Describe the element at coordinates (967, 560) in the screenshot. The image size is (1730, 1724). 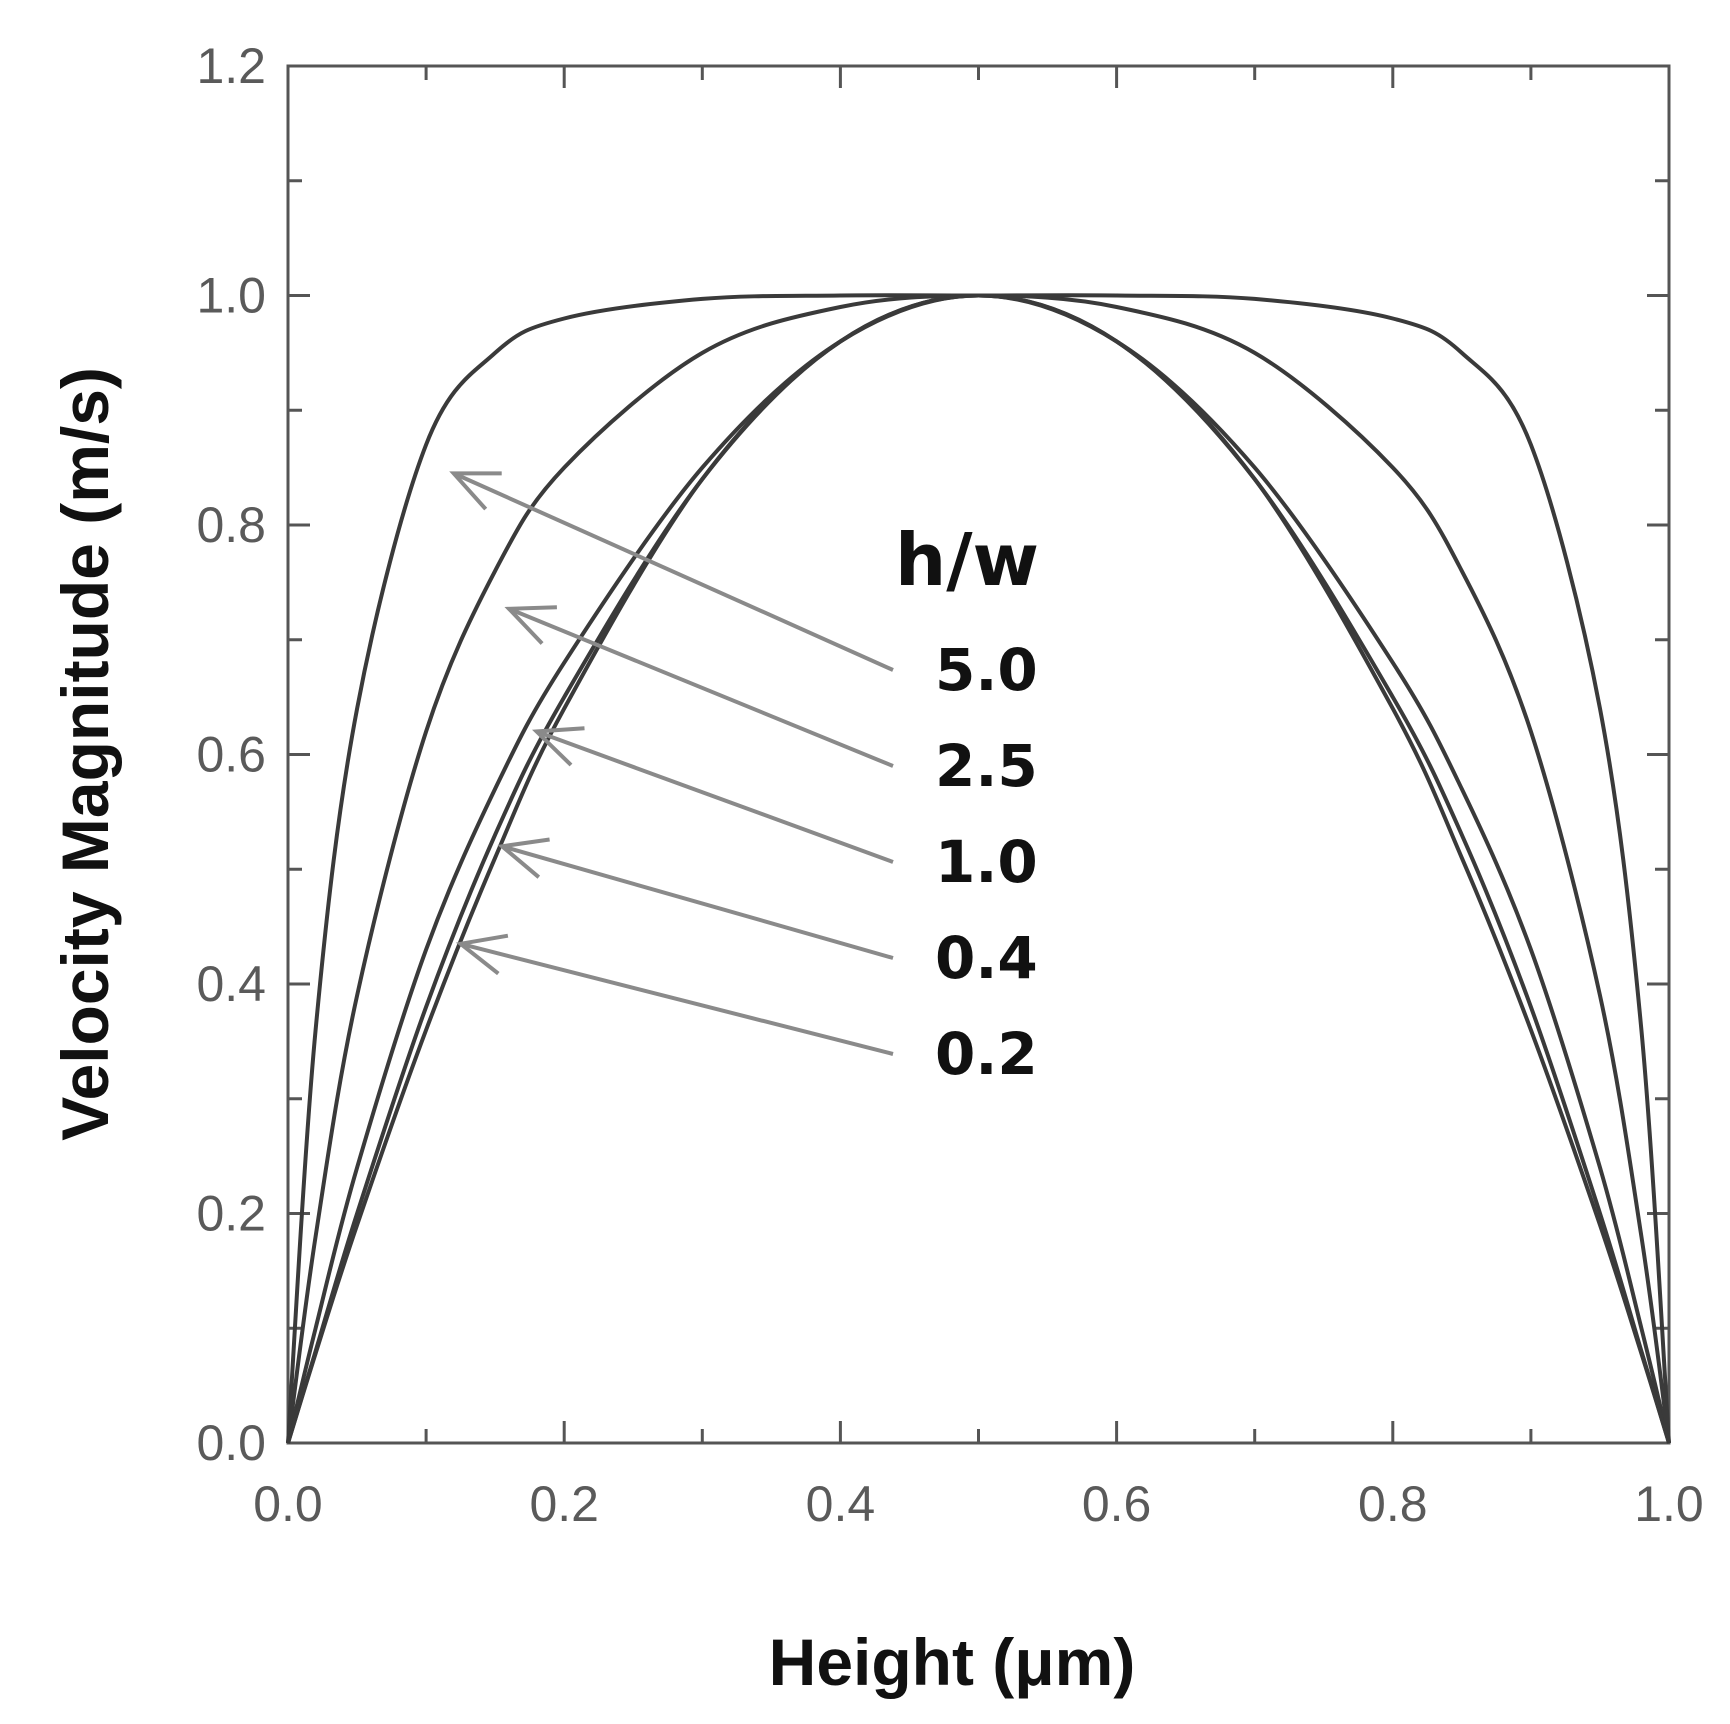
I see `legend-title: h/w` at that location.